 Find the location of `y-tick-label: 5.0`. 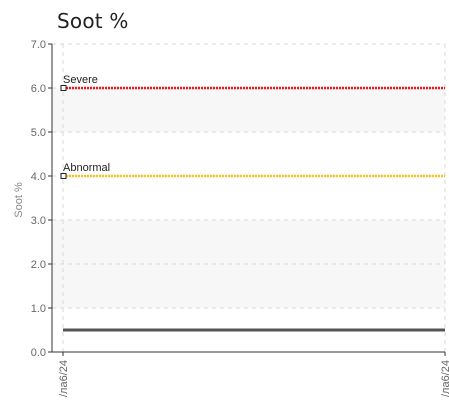

y-tick-label: 5.0 is located at coordinates (38, 133).